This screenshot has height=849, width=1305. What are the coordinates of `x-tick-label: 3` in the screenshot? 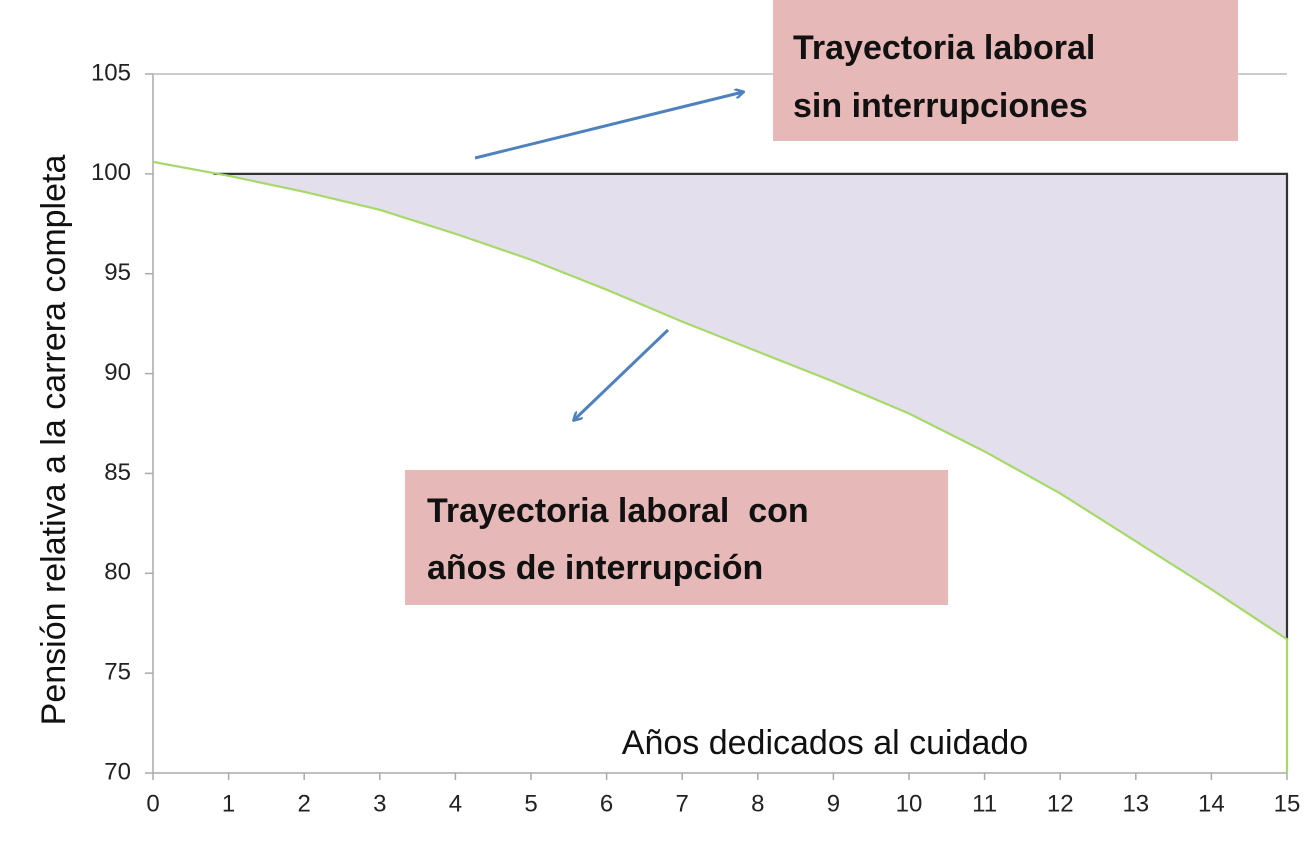 It's located at (379, 803).